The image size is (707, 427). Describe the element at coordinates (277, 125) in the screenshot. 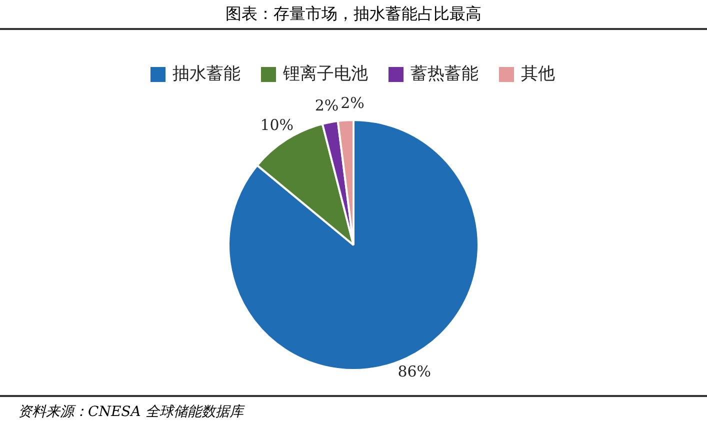

I see `data-label: 10%` at that location.